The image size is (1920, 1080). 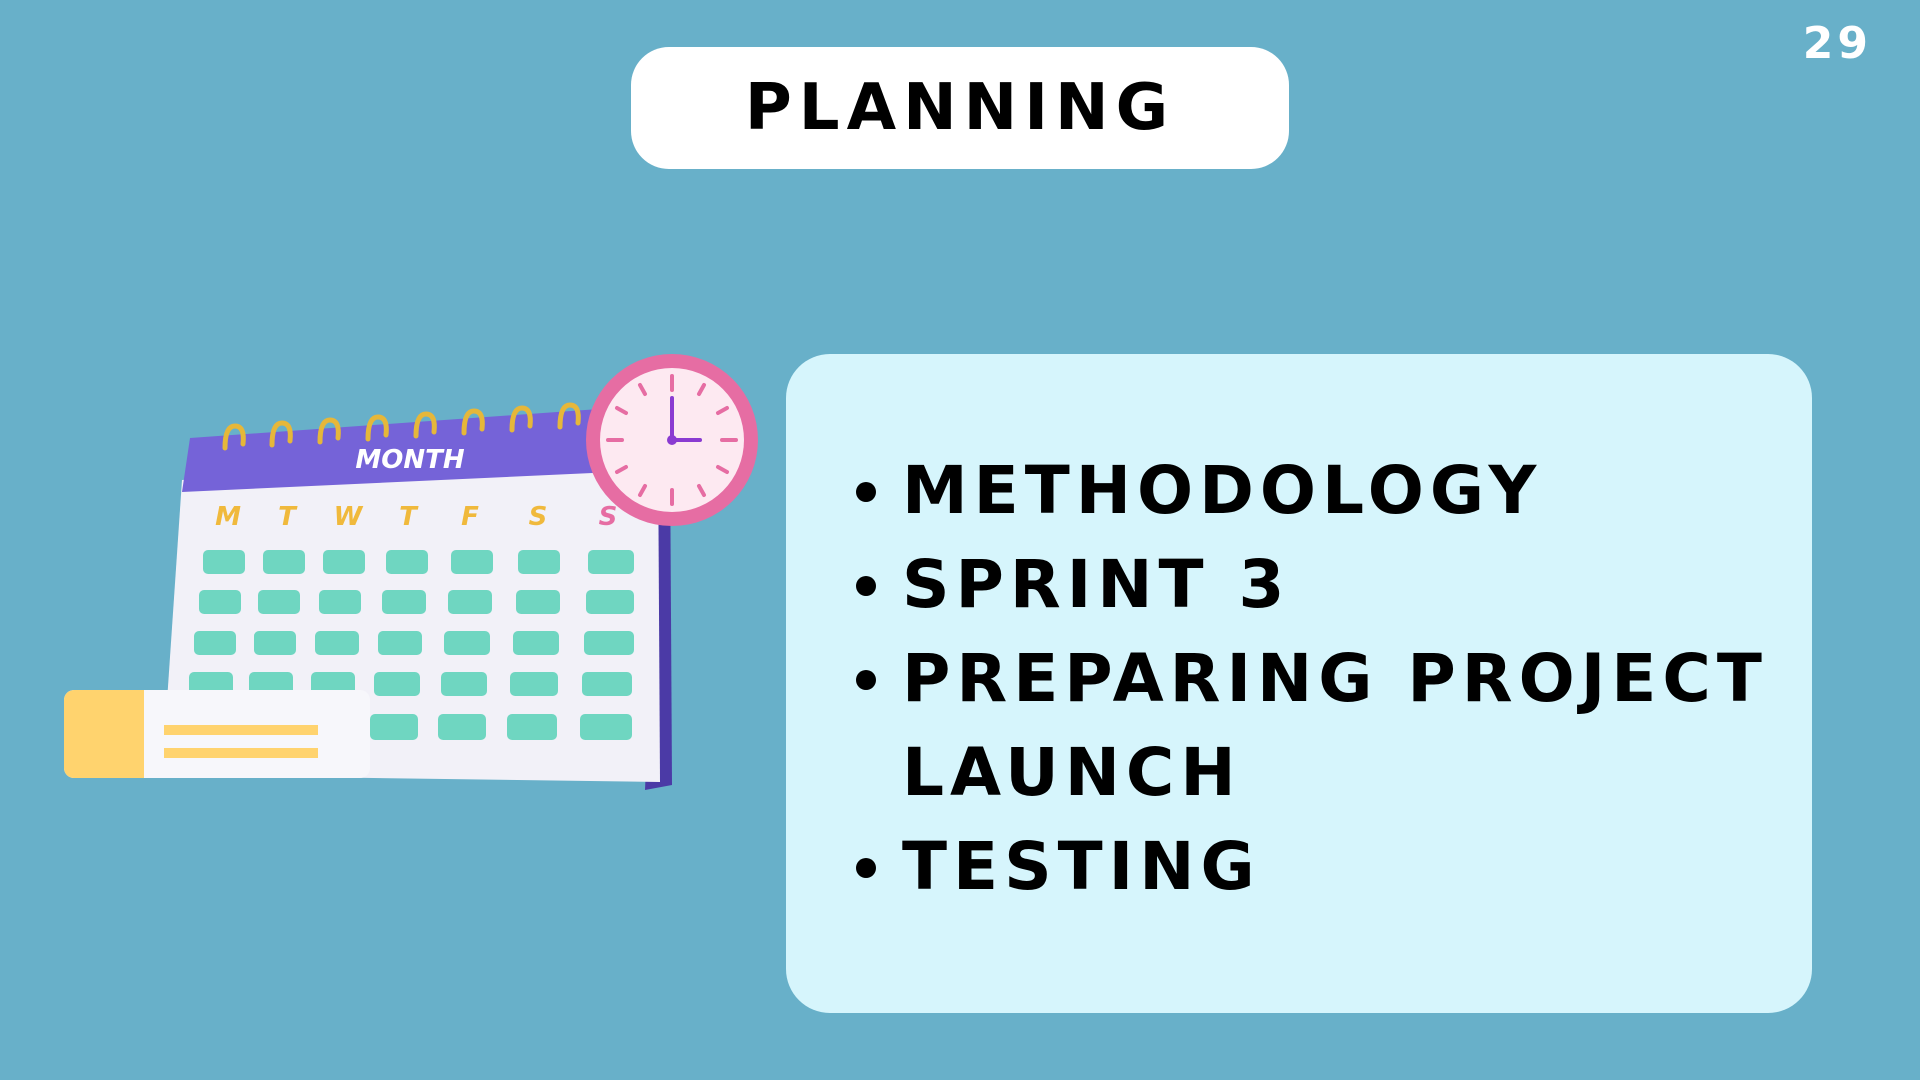 What do you see at coordinates (1837, 43) in the screenshot?
I see `page-number: 29` at bounding box center [1837, 43].